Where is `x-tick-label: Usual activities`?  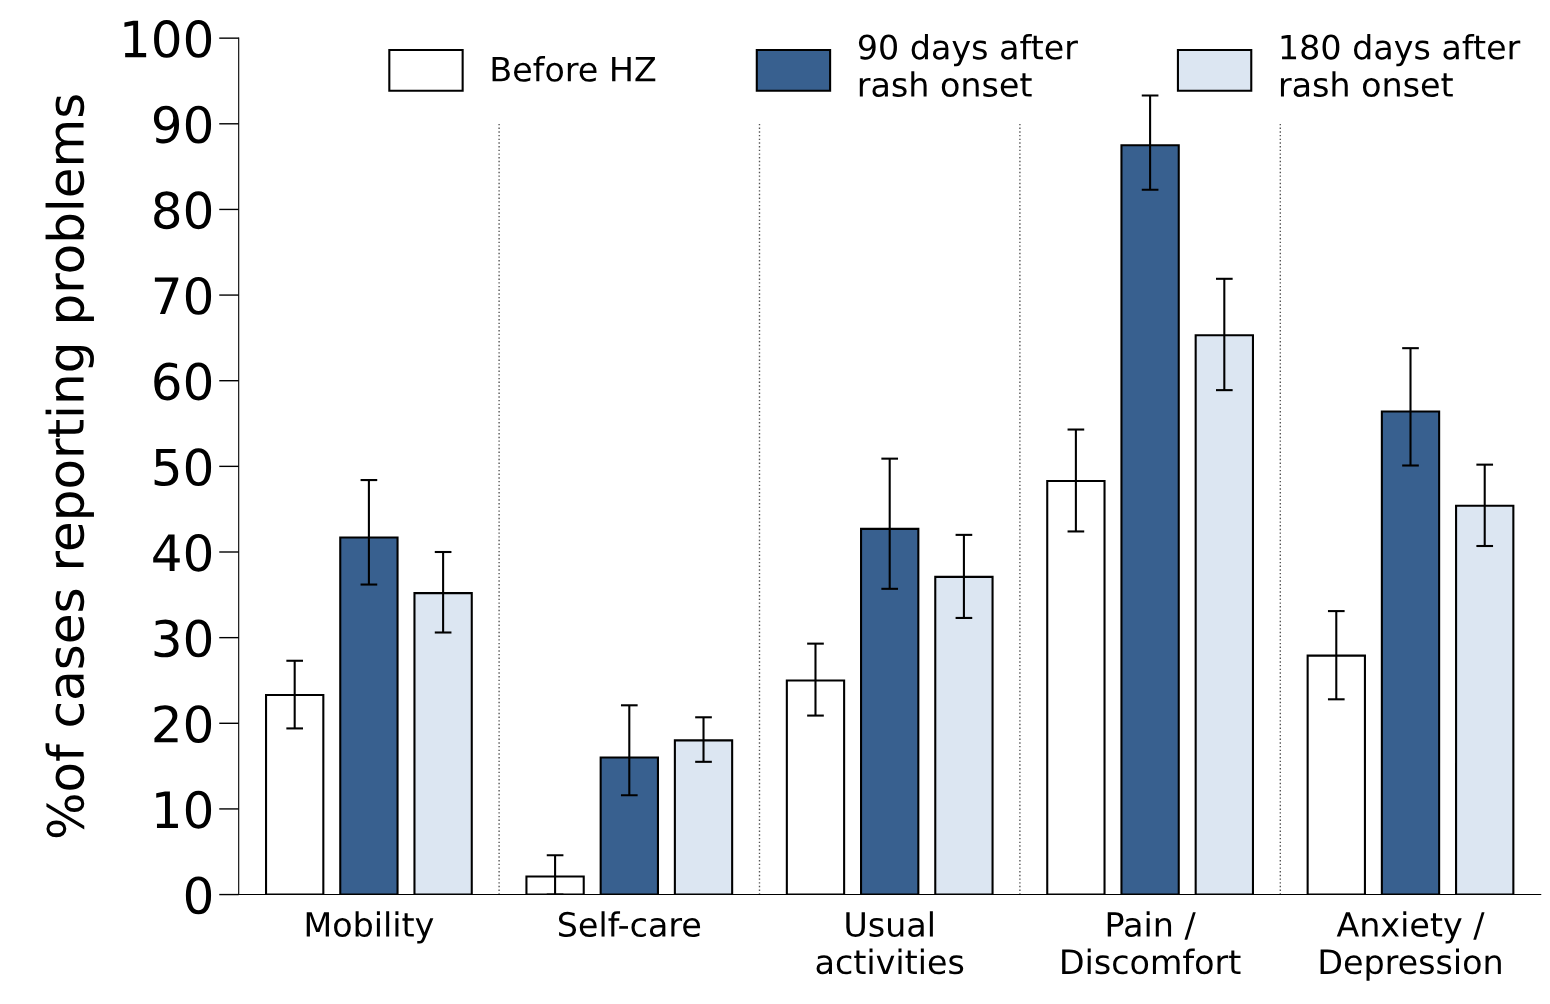
x-tick-label: Usual activities is located at coordinates (890, 943).